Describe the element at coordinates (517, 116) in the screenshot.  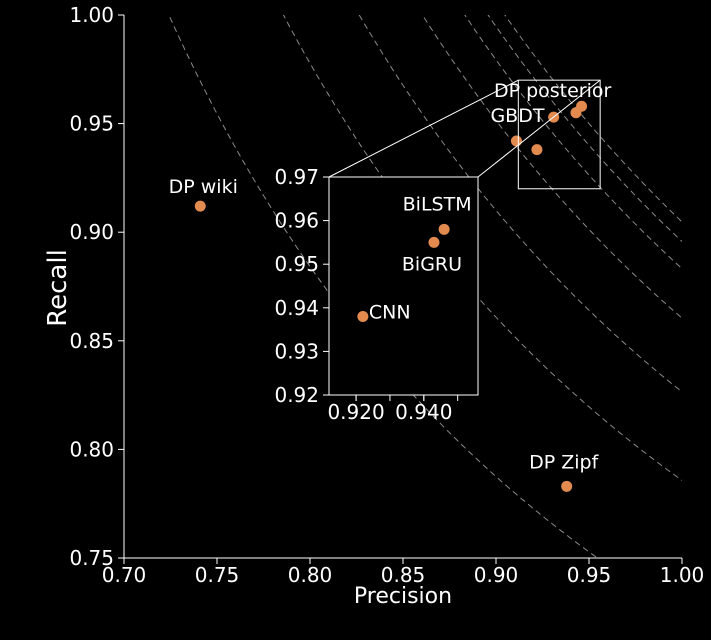
I see `point-label: GBDT` at that location.